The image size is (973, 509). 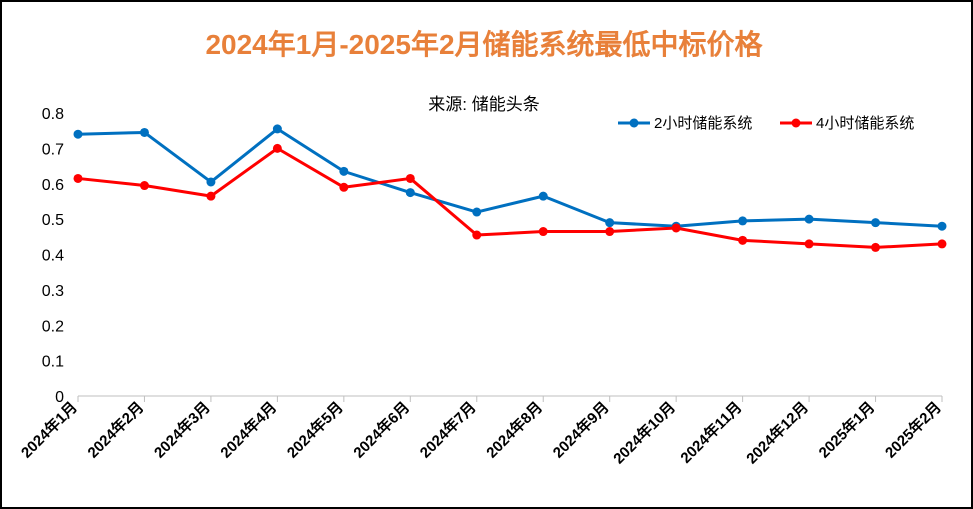 What do you see at coordinates (912, 429) in the screenshot?
I see `x-tick-label: 2025年2月` at bounding box center [912, 429].